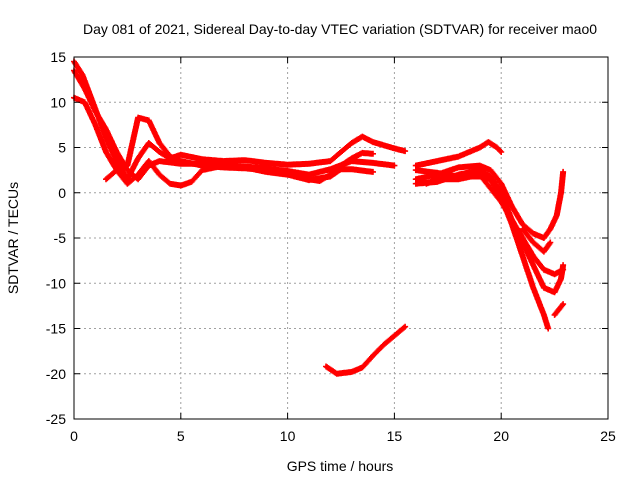 The height and width of the screenshot is (480, 640). What do you see at coordinates (608, 436) in the screenshot?
I see `x-tick-label: 25` at bounding box center [608, 436].